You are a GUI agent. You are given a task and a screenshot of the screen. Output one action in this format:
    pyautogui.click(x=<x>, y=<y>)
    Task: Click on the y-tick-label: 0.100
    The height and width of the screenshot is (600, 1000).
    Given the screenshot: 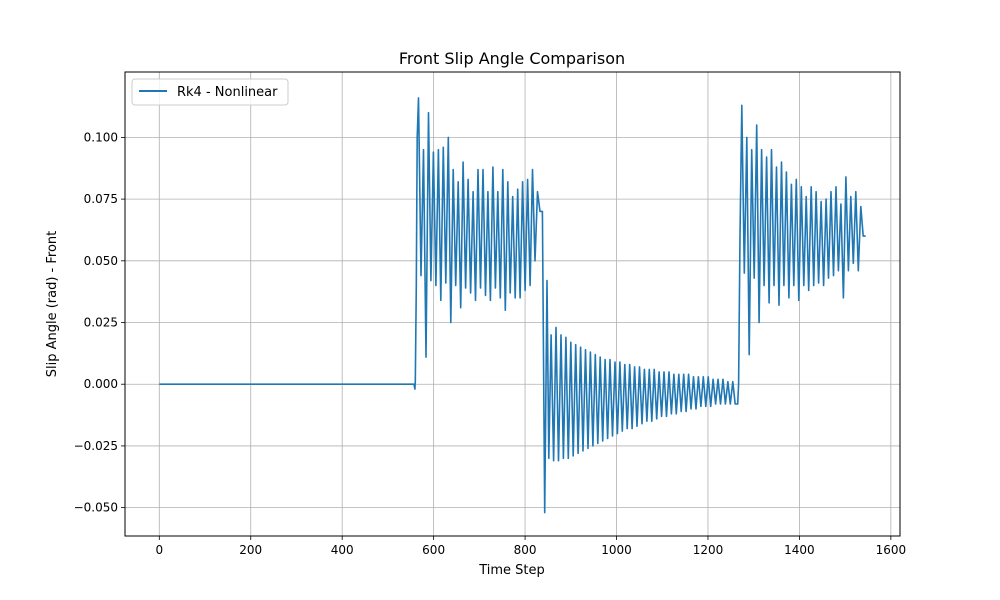 What is the action you would take?
    pyautogui.click(x=101, y=137)
    